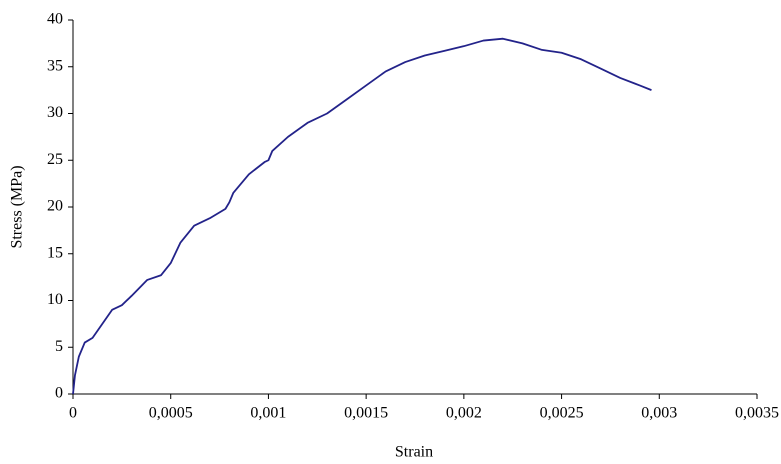 The image size is (781, 464). Describe the element at coordinates (55, 65) in the screenshot. I see `y-tick-label: 35` at that location.